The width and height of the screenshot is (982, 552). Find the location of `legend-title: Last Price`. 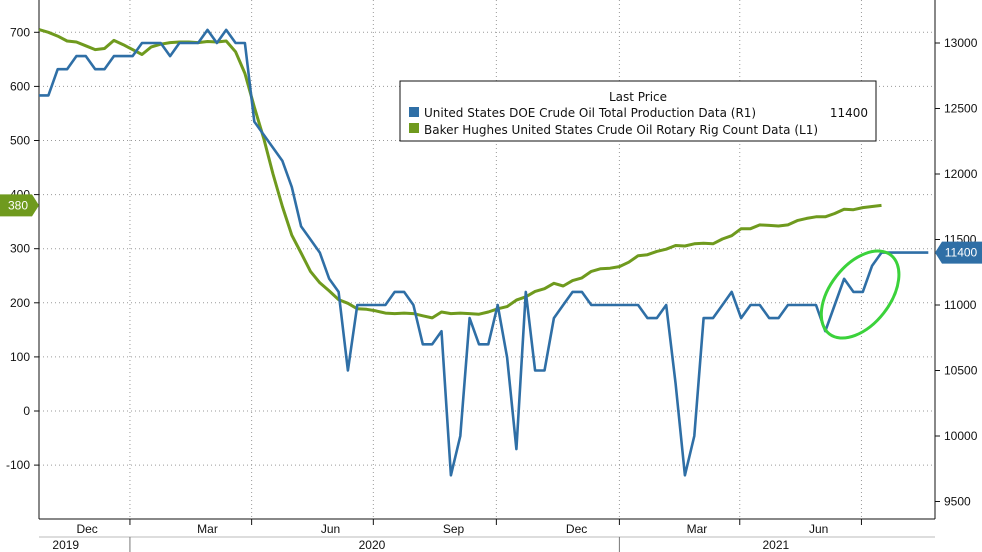

legend-title: Last Price is located at coordinates (638, 97).